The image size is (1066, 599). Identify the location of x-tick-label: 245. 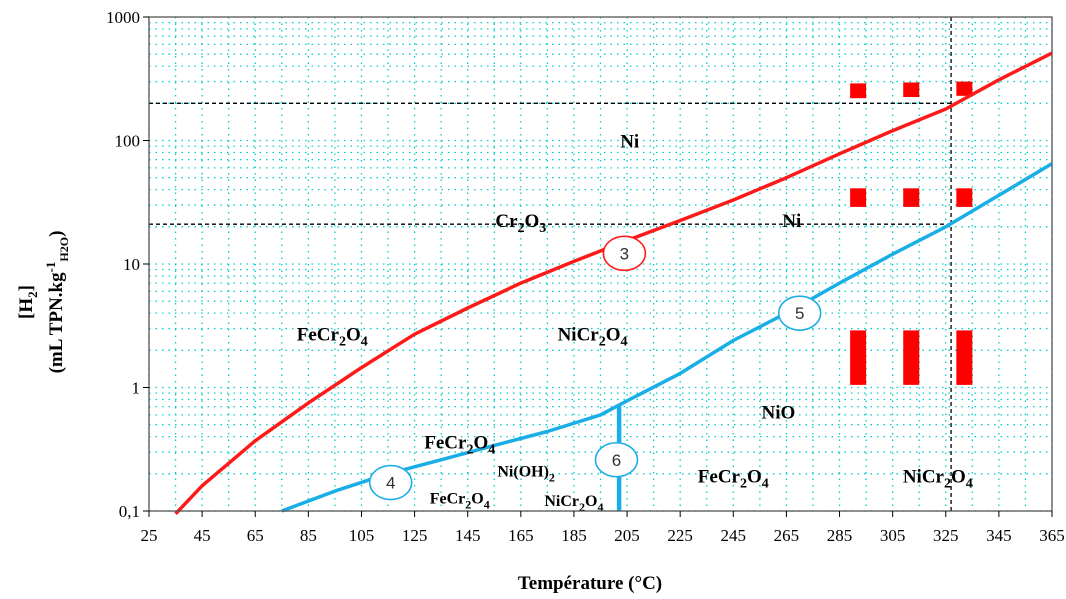
(734, 535).